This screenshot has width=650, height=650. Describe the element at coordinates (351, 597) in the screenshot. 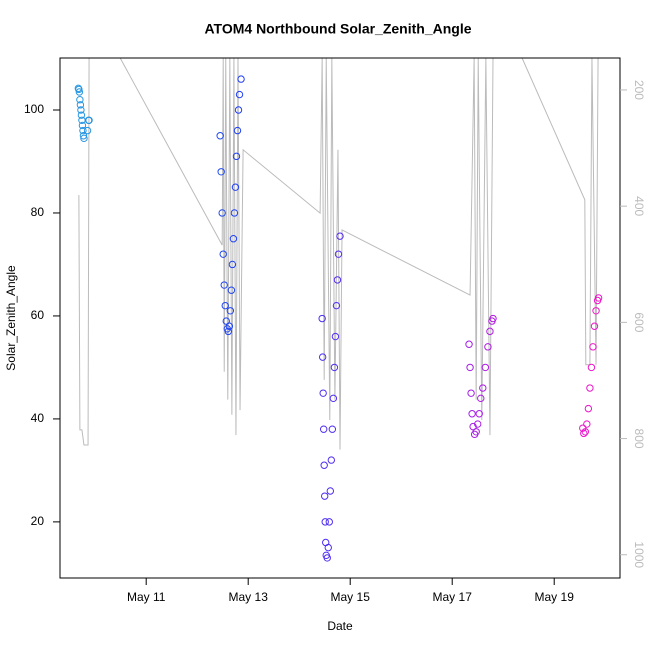

I see `x-tick-label: May 15` at that location.